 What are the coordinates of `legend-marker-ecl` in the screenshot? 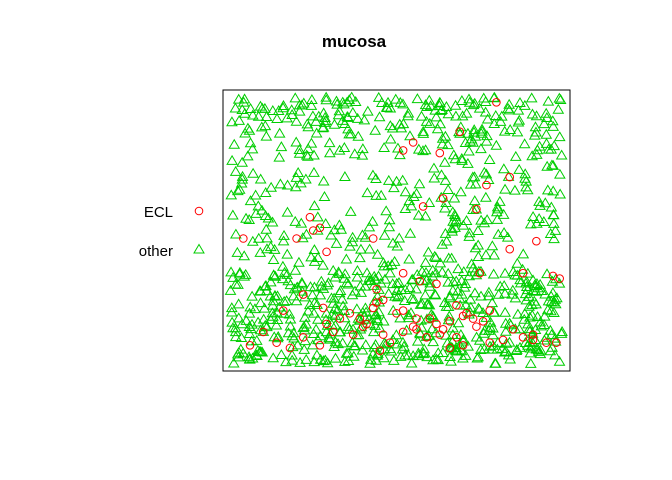 It's located at (199, 211).